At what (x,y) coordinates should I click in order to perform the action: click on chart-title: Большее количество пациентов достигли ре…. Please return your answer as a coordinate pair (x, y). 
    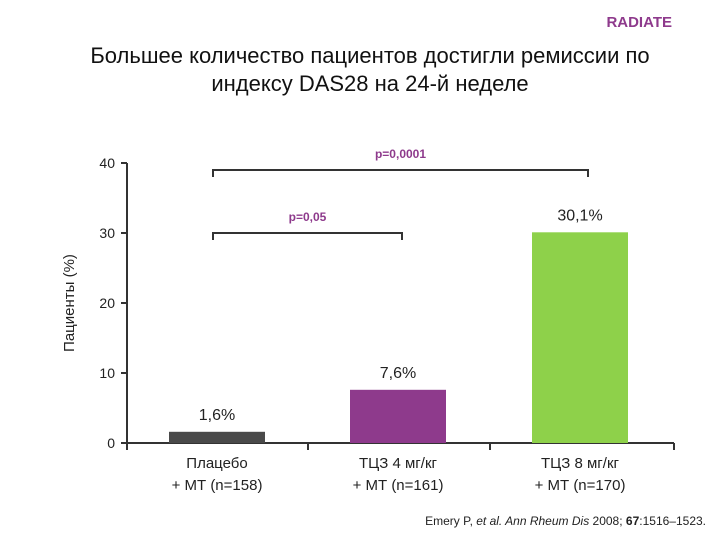
    Looking at the image, I should click on (370, 70).